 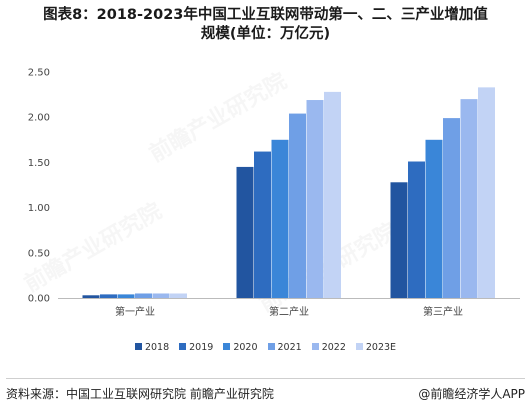 I want to click on legend-item-2019: 2019, so click(x=196, y=347).